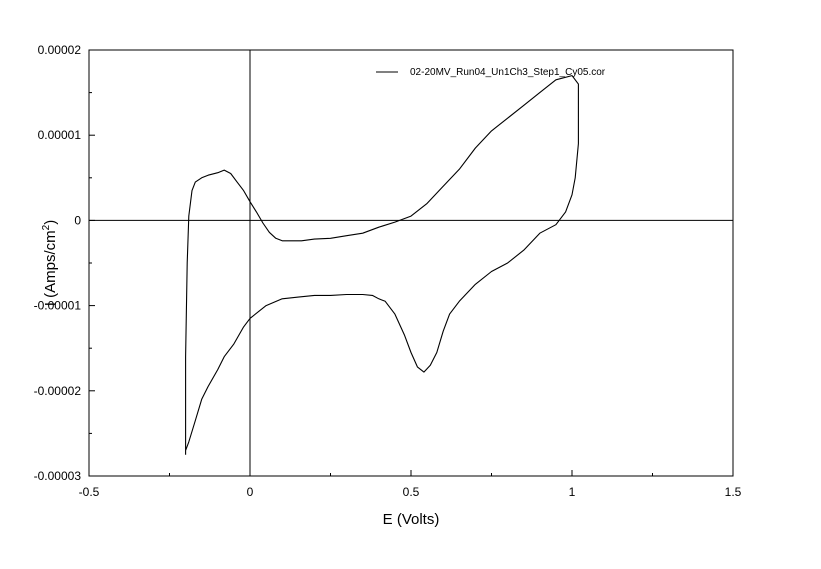 Image resolution: width=821 pixels, height=569 pixels. I want to click on x-tick-label: 0, so click(250, 492).